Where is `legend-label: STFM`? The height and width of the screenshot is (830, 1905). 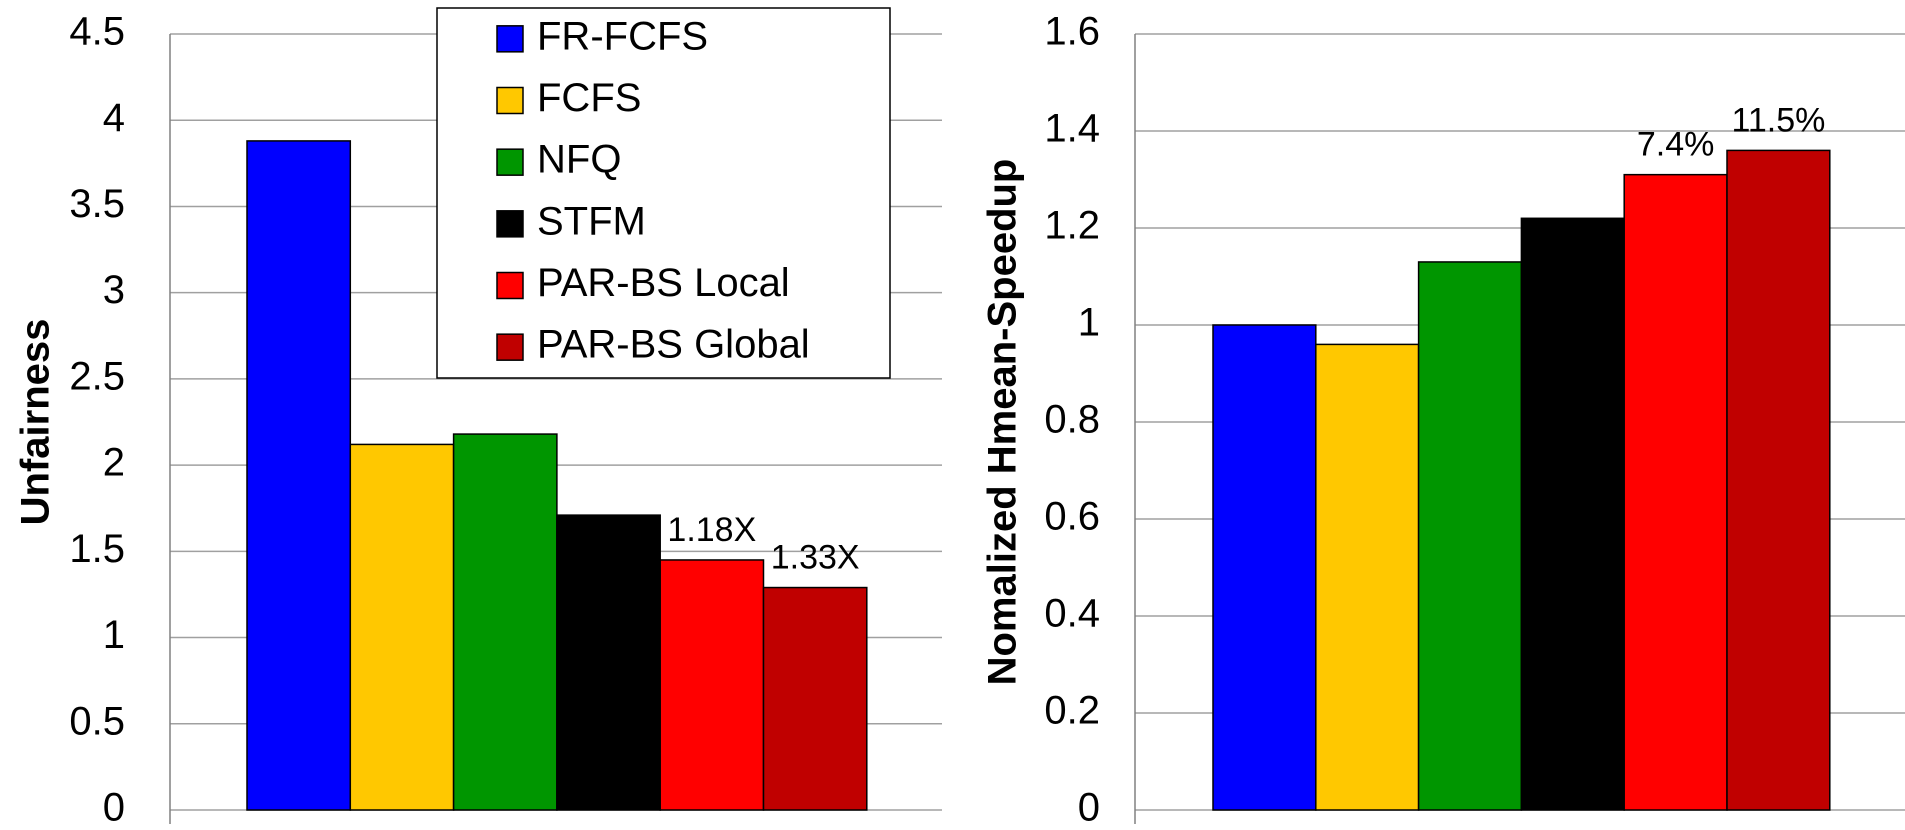 legend-label: STFM is located at coordinates (591, 221).